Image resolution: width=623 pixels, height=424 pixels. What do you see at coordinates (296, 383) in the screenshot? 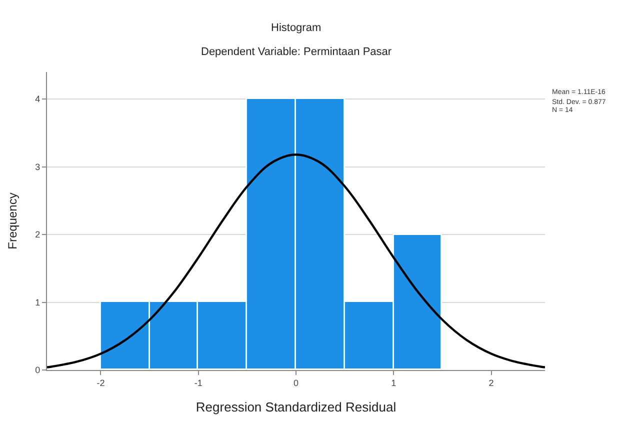
I see `x-tick-label: 0` at bounding box center [296, 383].